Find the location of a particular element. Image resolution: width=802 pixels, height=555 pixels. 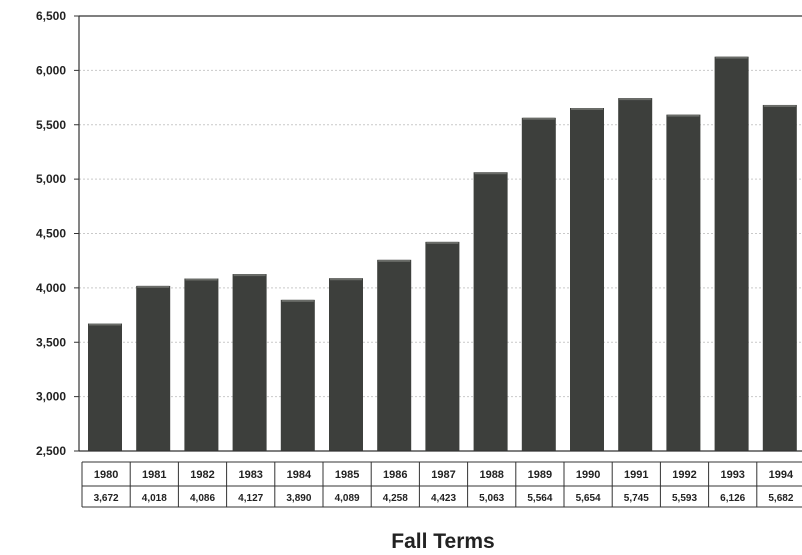

value-label: 4,423 is located at coordinates (443, 498).